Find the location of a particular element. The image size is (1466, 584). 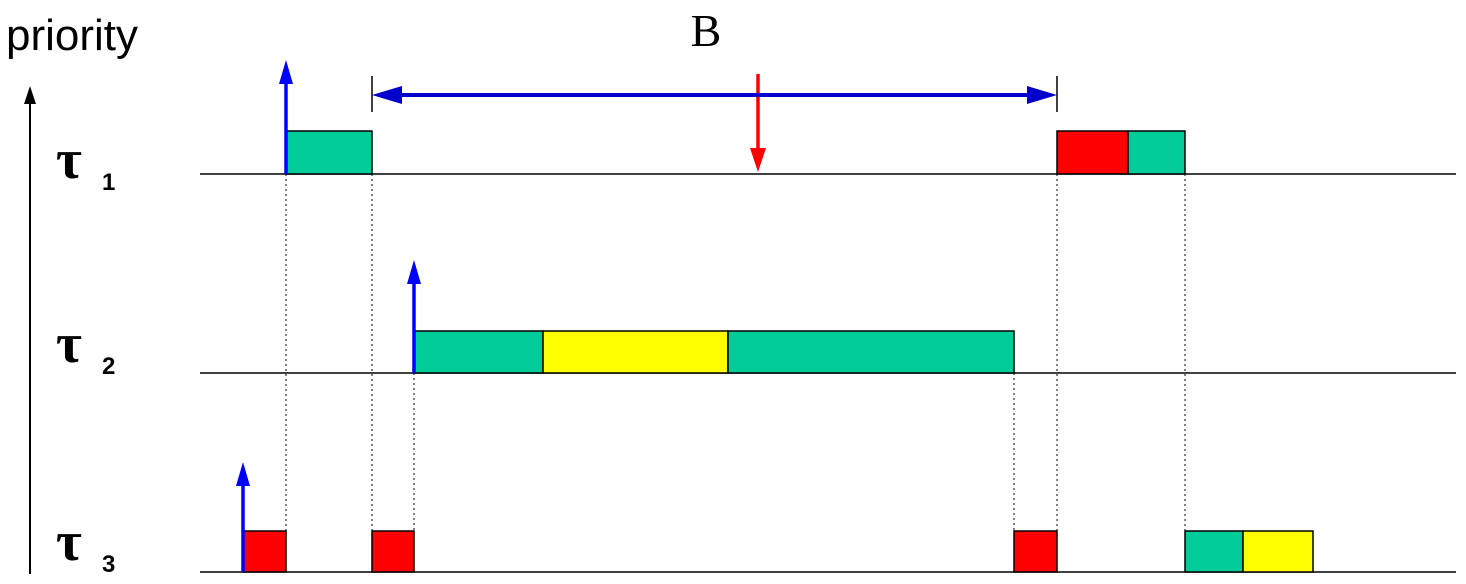

task-label-2: τ 2 is located at coordinates (85, 346).